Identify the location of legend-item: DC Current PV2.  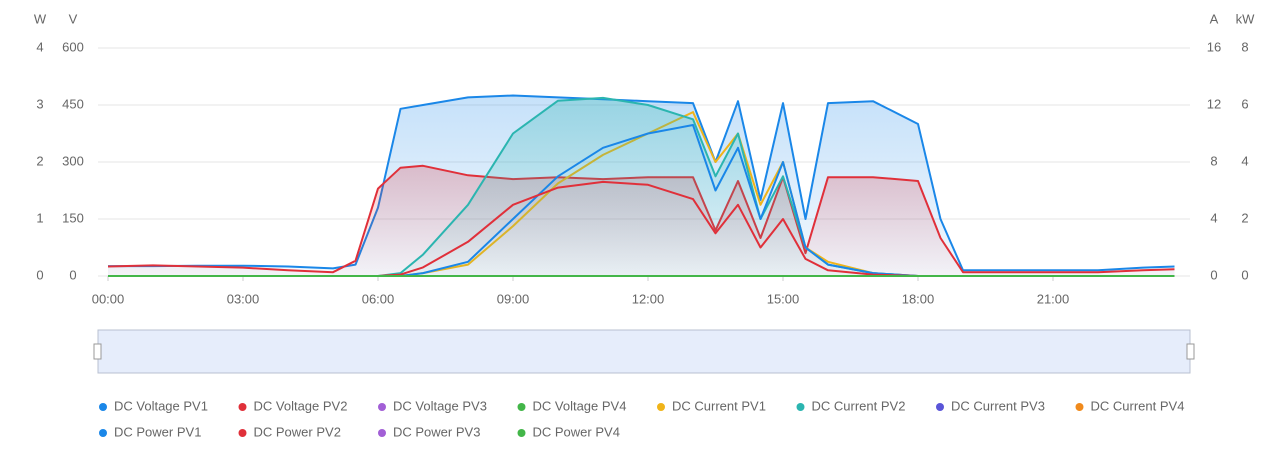
(851, 405).